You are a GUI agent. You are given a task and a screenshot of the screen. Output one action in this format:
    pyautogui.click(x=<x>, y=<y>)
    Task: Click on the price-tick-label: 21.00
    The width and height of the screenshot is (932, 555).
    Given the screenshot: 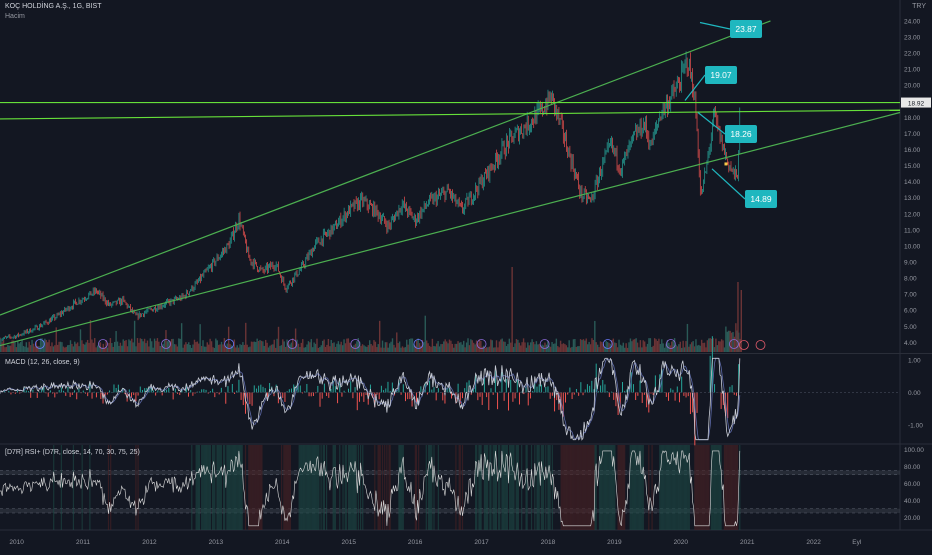 What is the action you would take?
    pyautogui.click(x=912, y=70)
    